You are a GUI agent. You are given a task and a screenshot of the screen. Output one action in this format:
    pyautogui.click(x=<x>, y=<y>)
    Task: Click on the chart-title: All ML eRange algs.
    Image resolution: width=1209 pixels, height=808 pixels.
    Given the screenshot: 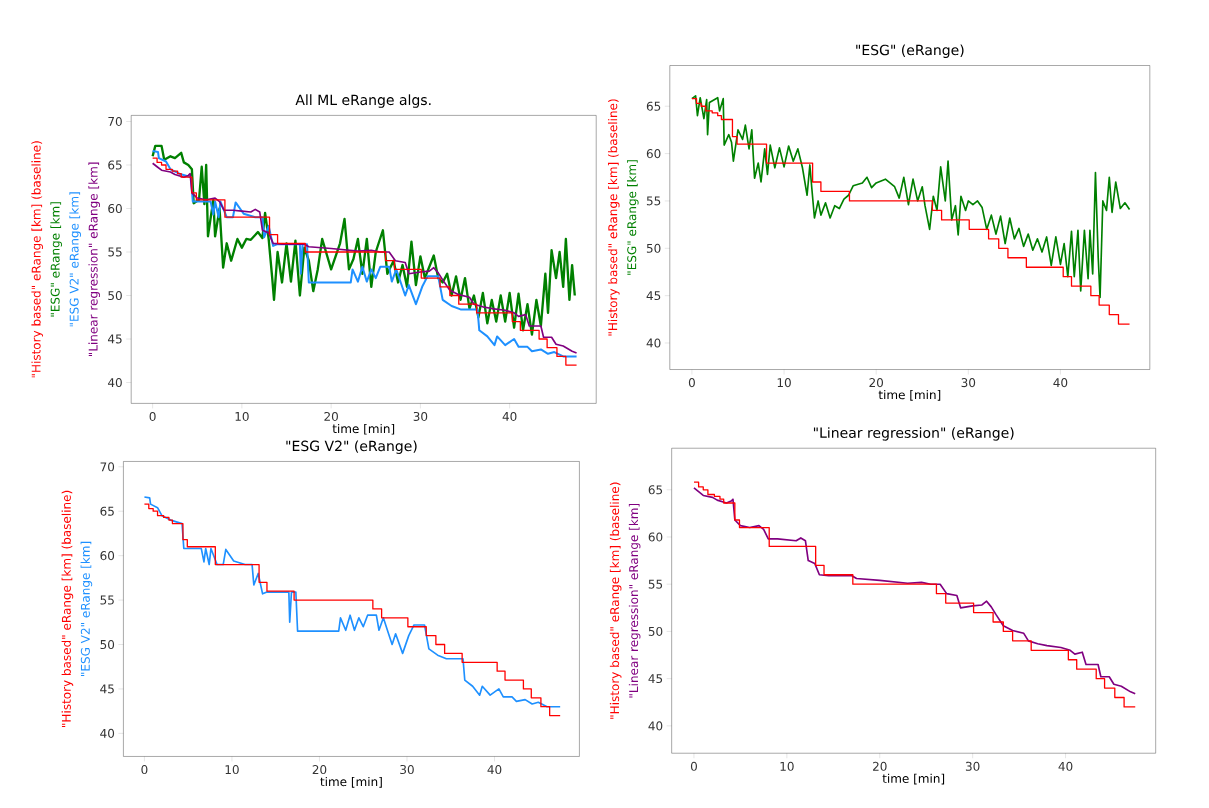 What is the action you would take?
    pyautogui.click(x=363, y=101)
    